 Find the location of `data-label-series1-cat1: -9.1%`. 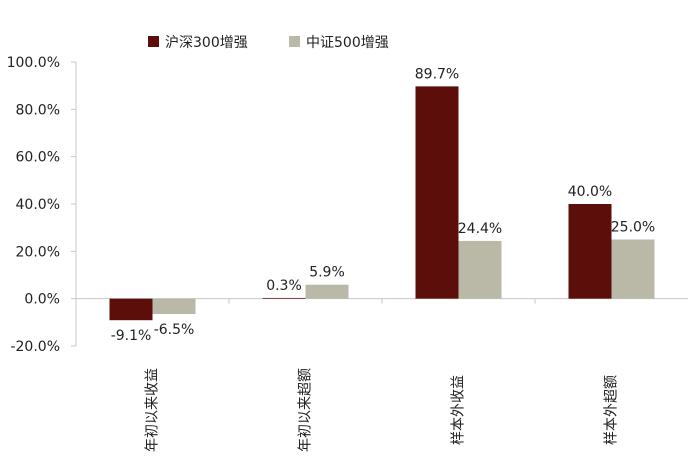

data-label-series1-cat1: -9.1% is located at coordinates (131, 336).